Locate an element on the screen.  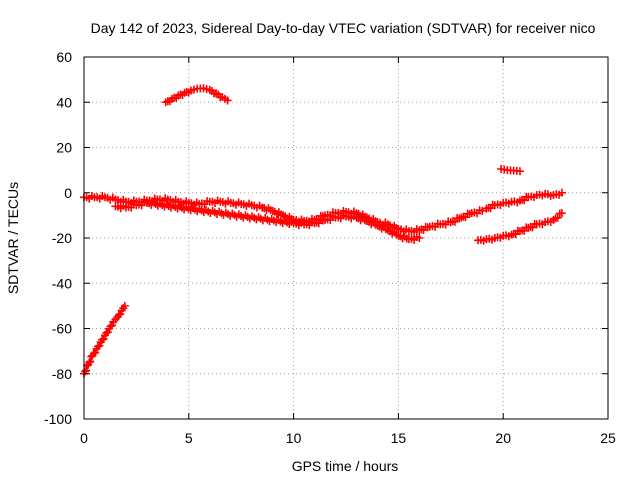
x-axis-label: GPS time / hours is located at coordinates (345, 466).